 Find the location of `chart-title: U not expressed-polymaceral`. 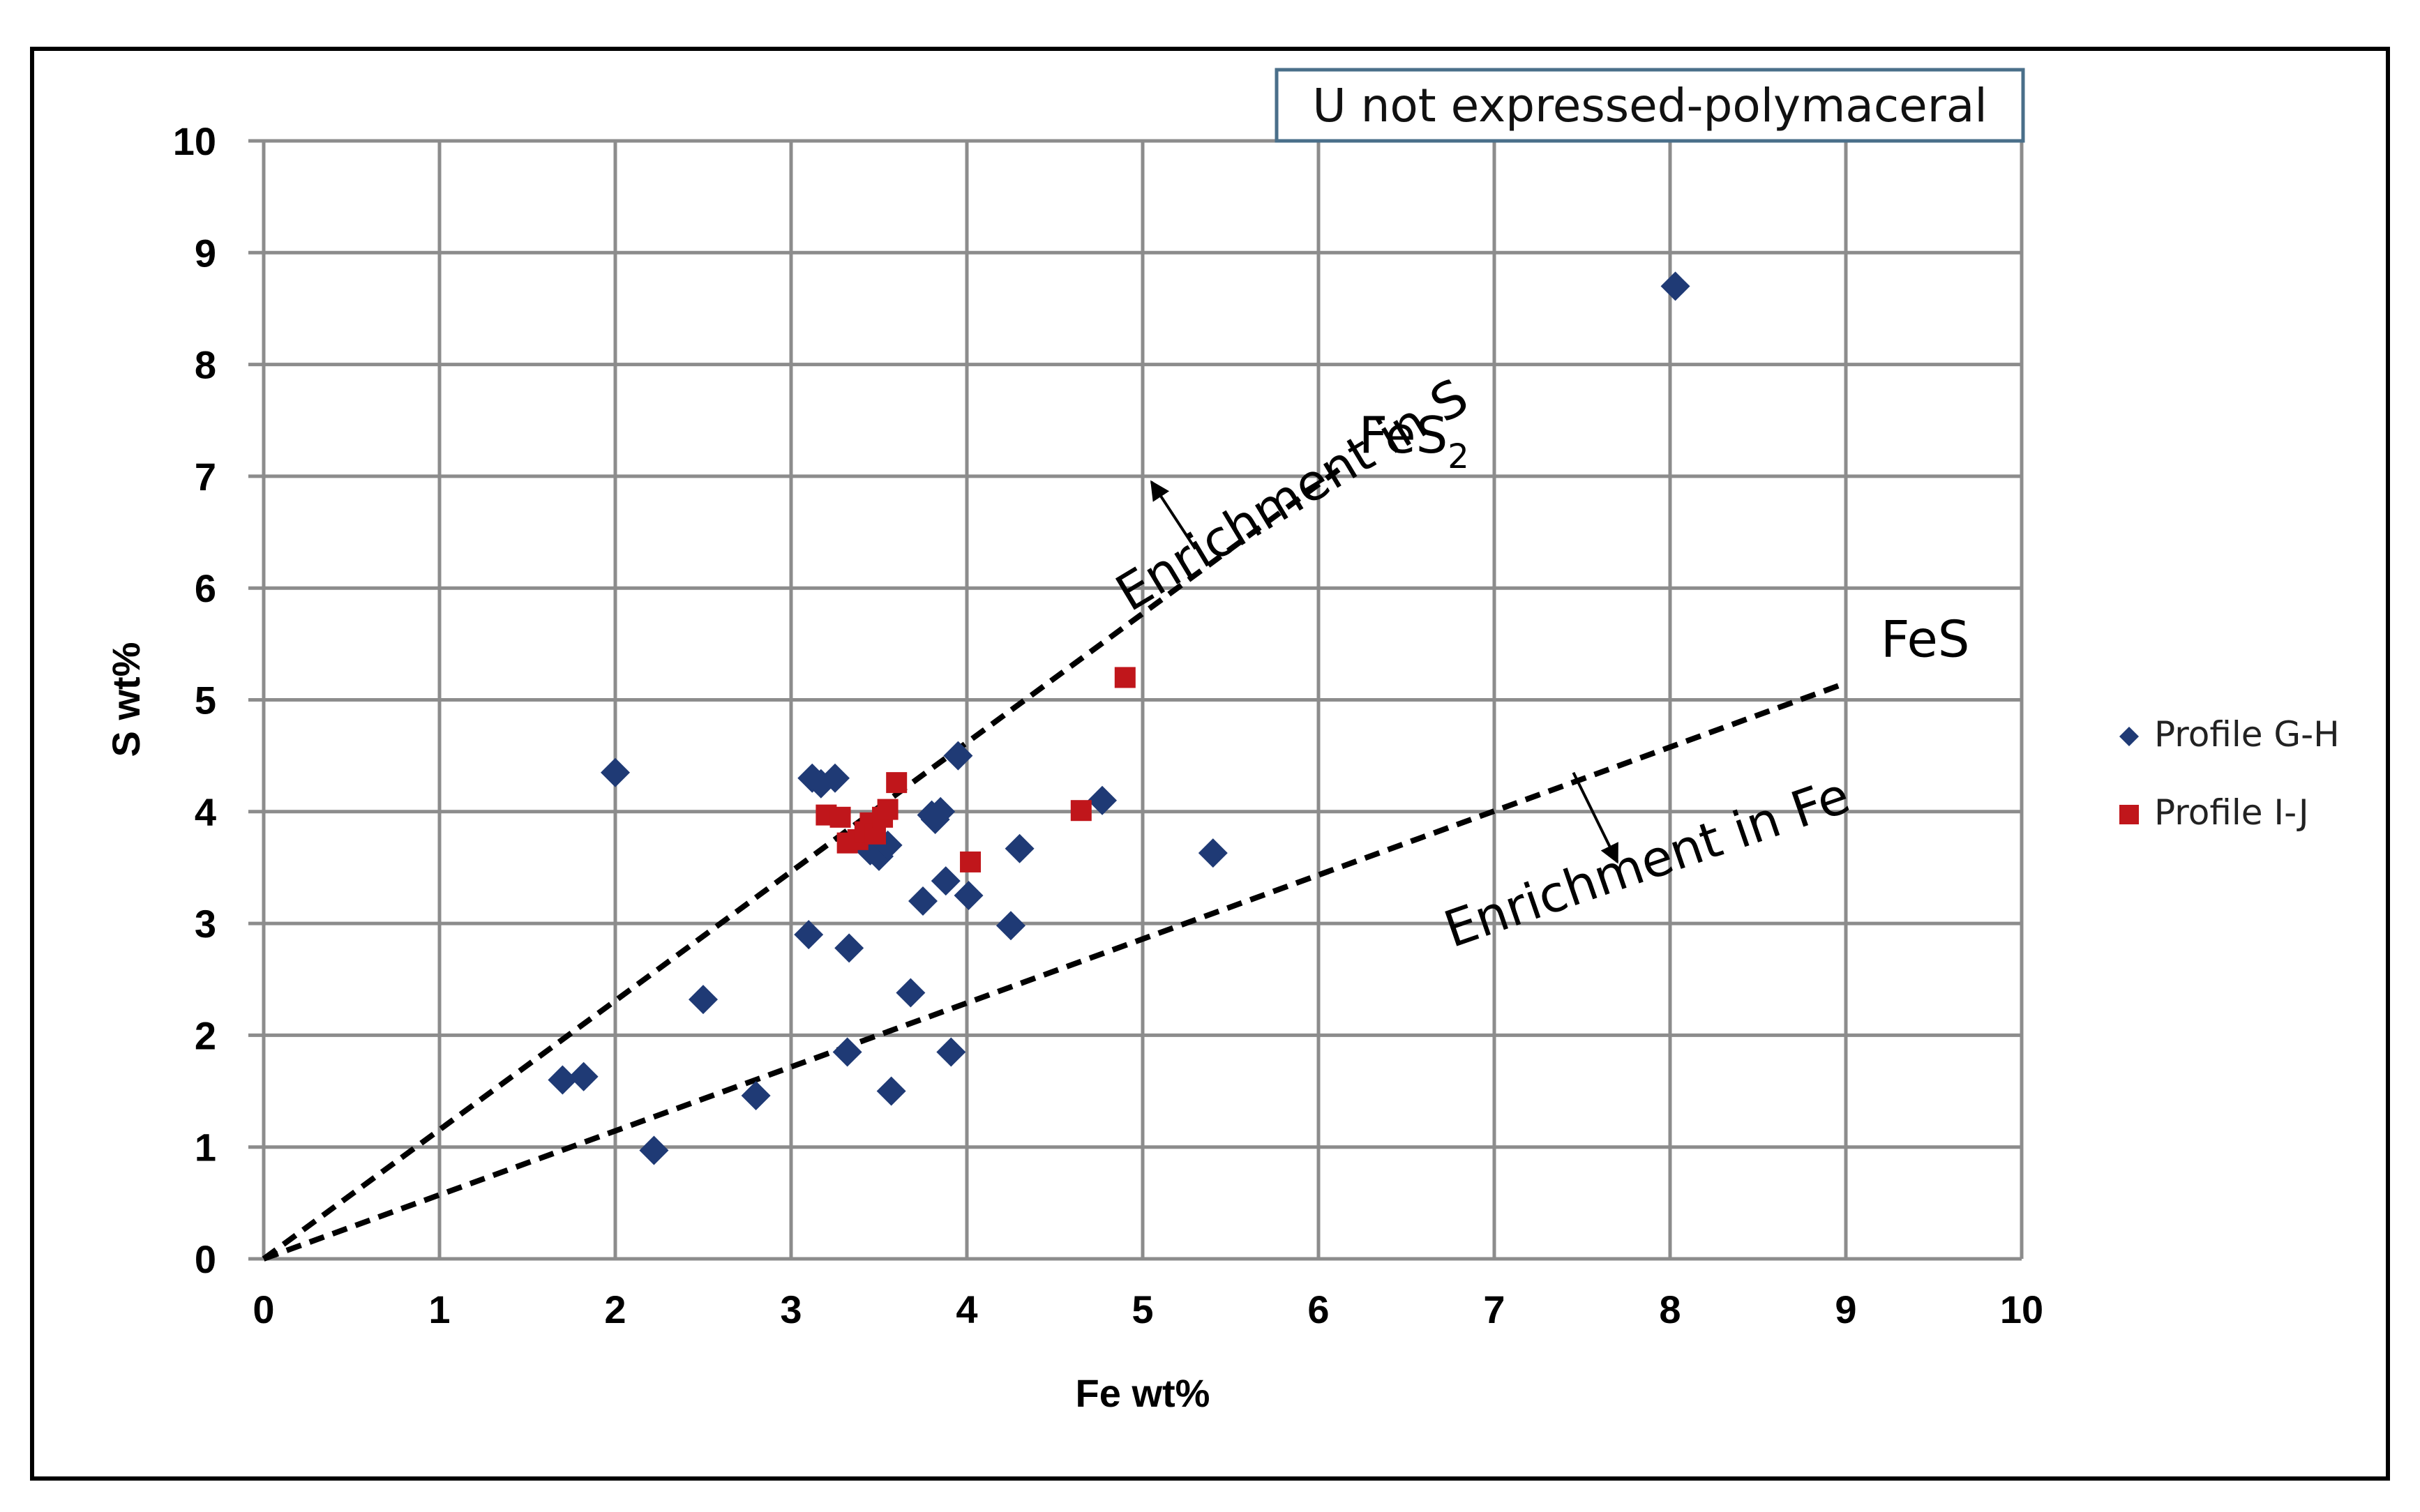

chart-title: U not expressed-polymaceral is located at coordinates (1649, 106).